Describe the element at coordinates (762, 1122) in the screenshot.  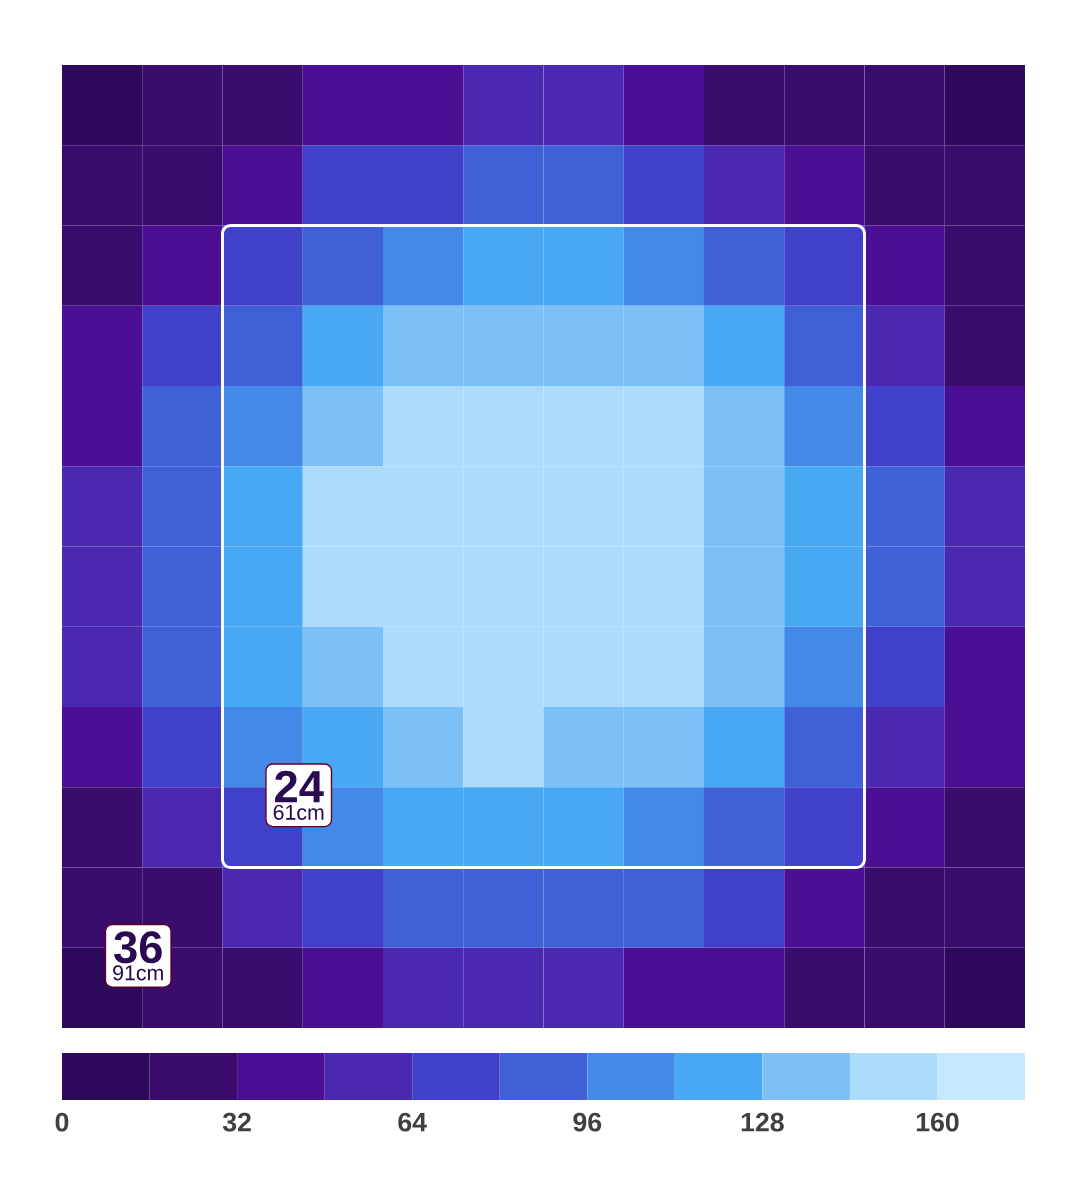
I see `color-bar-label: 128` at that location.